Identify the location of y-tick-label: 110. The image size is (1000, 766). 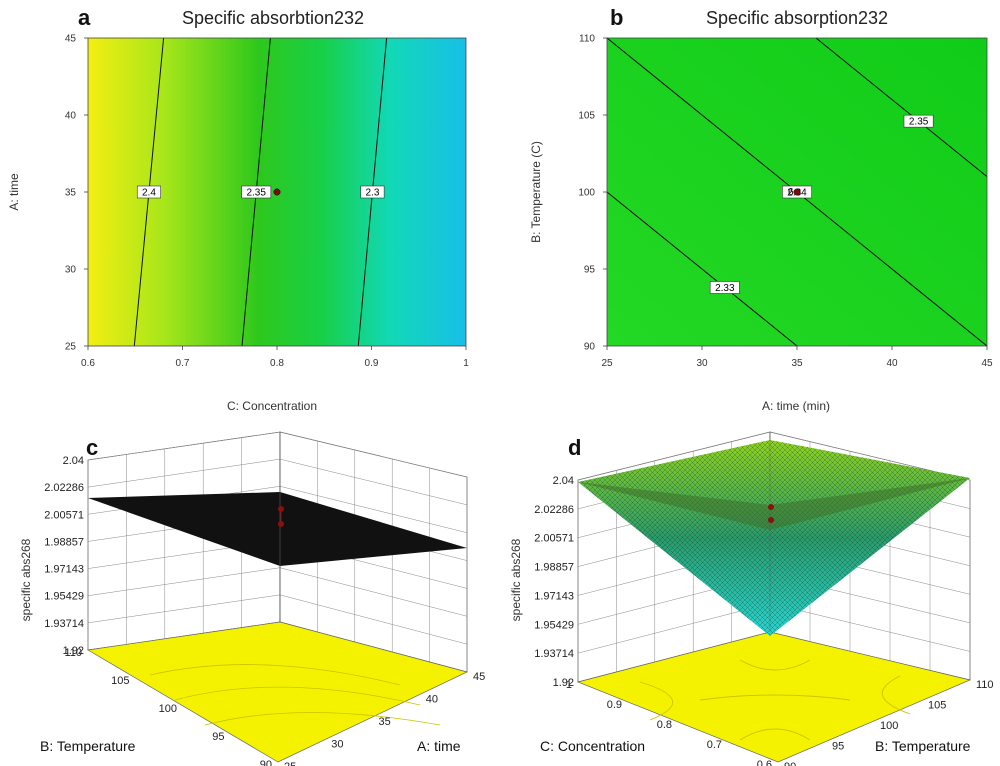
(587, 39).